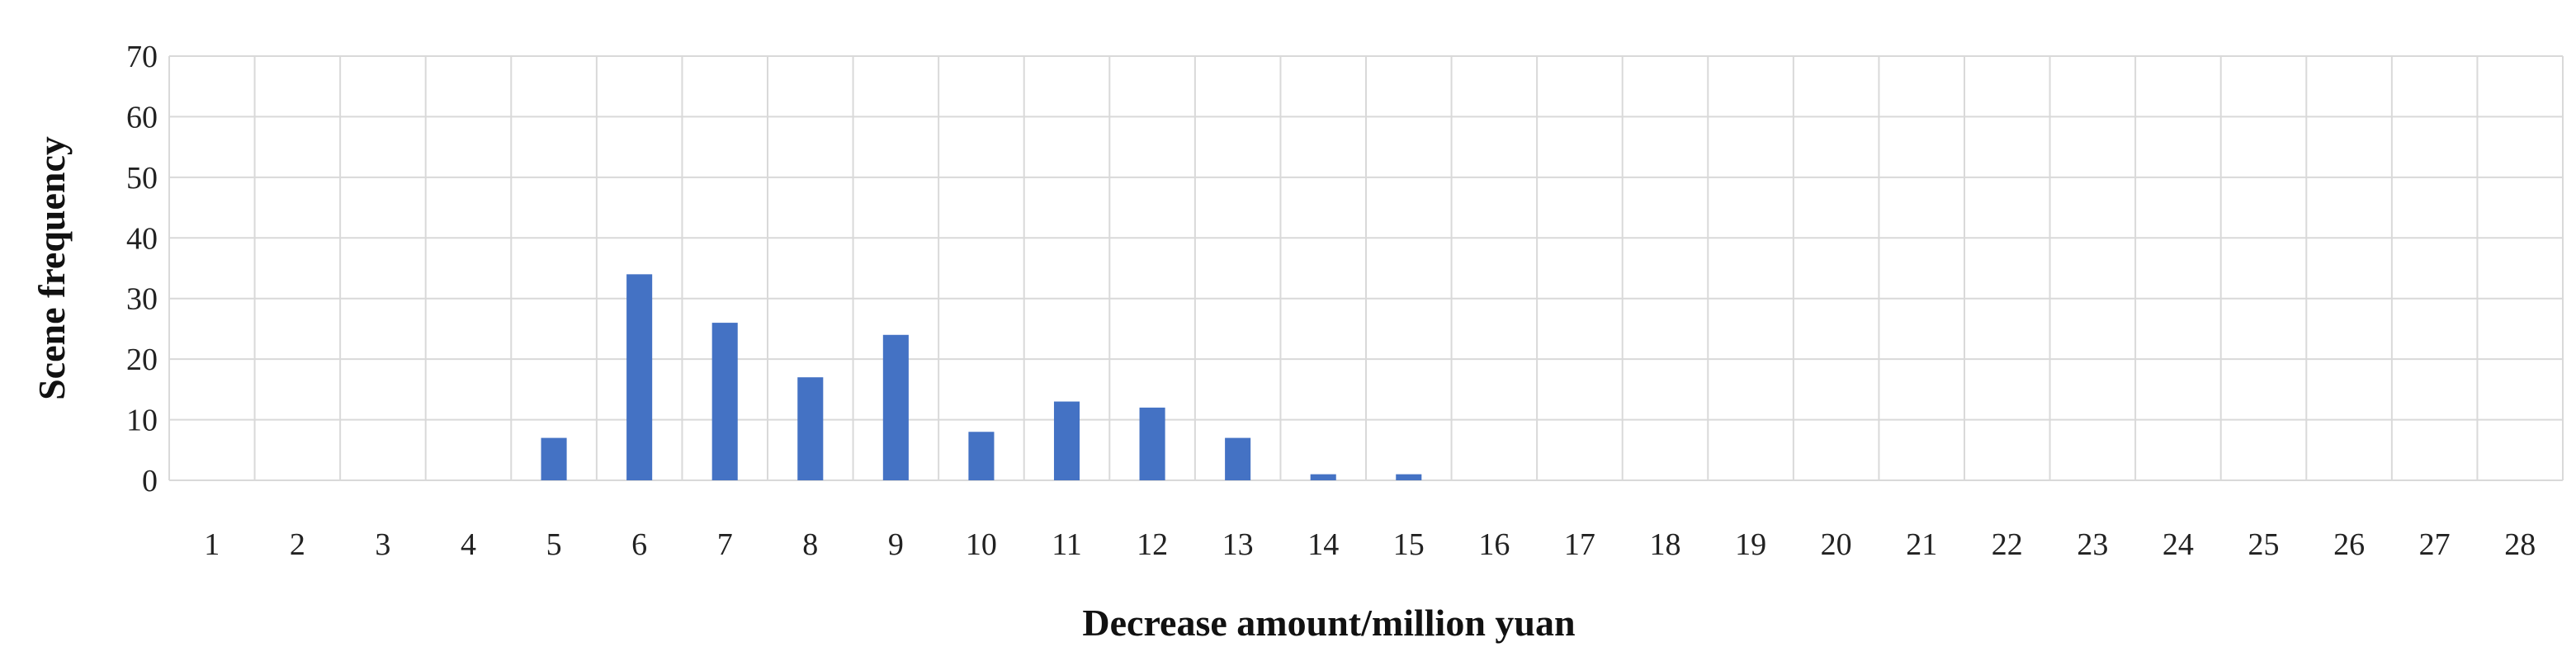 The image size is (2576, 666). I want to click on y-tick-label: 70, so click(142, 57).